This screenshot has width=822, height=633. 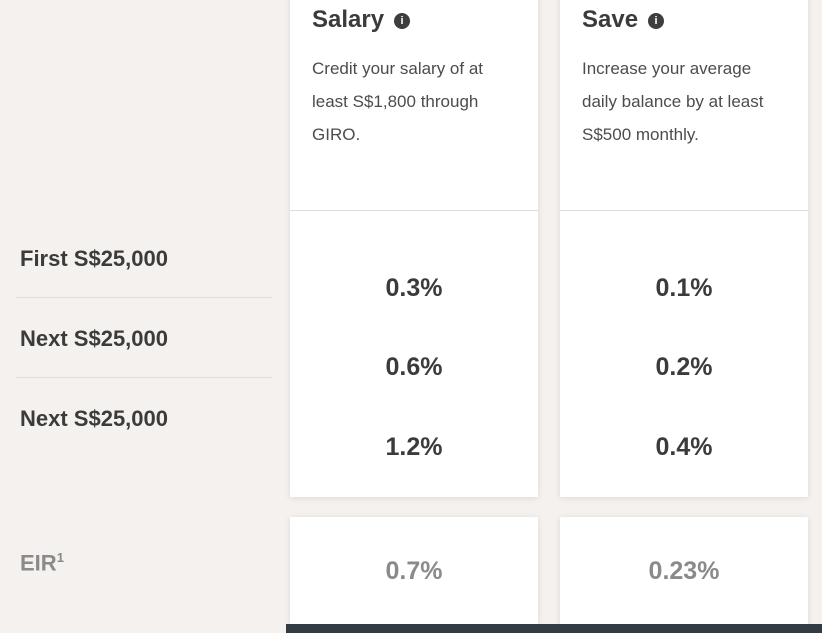 I want to click on bottom-section-edge, so click(x=554, y=628).